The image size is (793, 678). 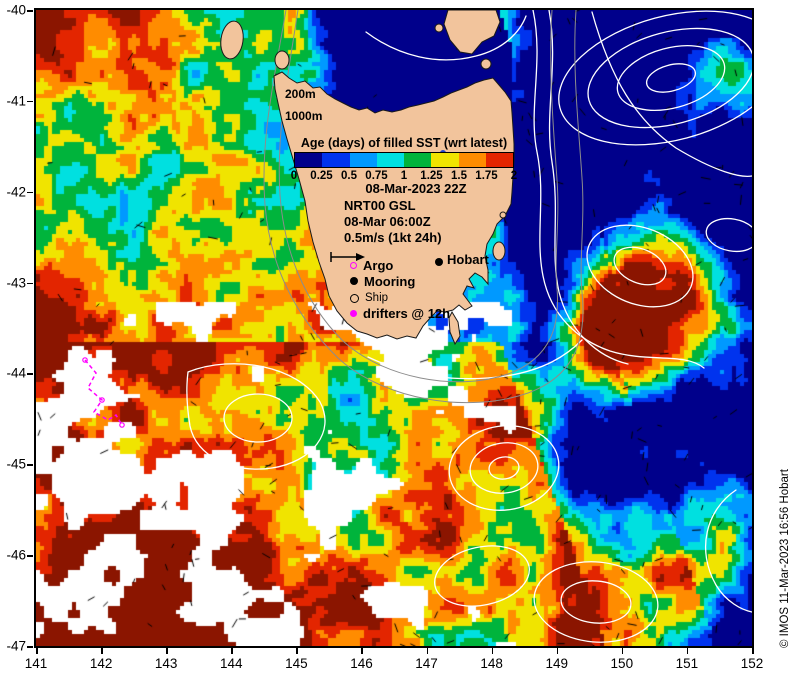 What do you see at coordinates (514, 176) in the screenshot?
I see `colorbar-tick-label: 2` at bounding box center [514, 176].